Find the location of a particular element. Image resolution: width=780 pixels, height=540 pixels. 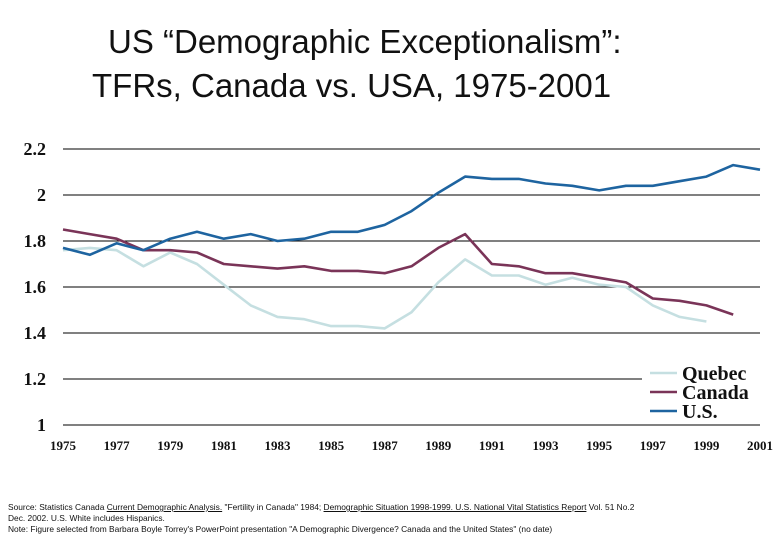

source-reference-2: Demographic Situation 1998-1999. is located at coordinates (388, 507).